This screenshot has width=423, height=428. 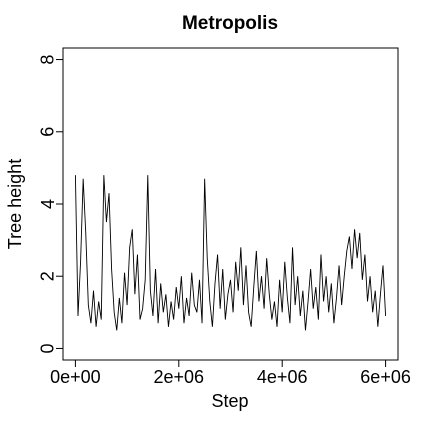 I want to click on y-tick-label: 0, so click(x=48, y=348).